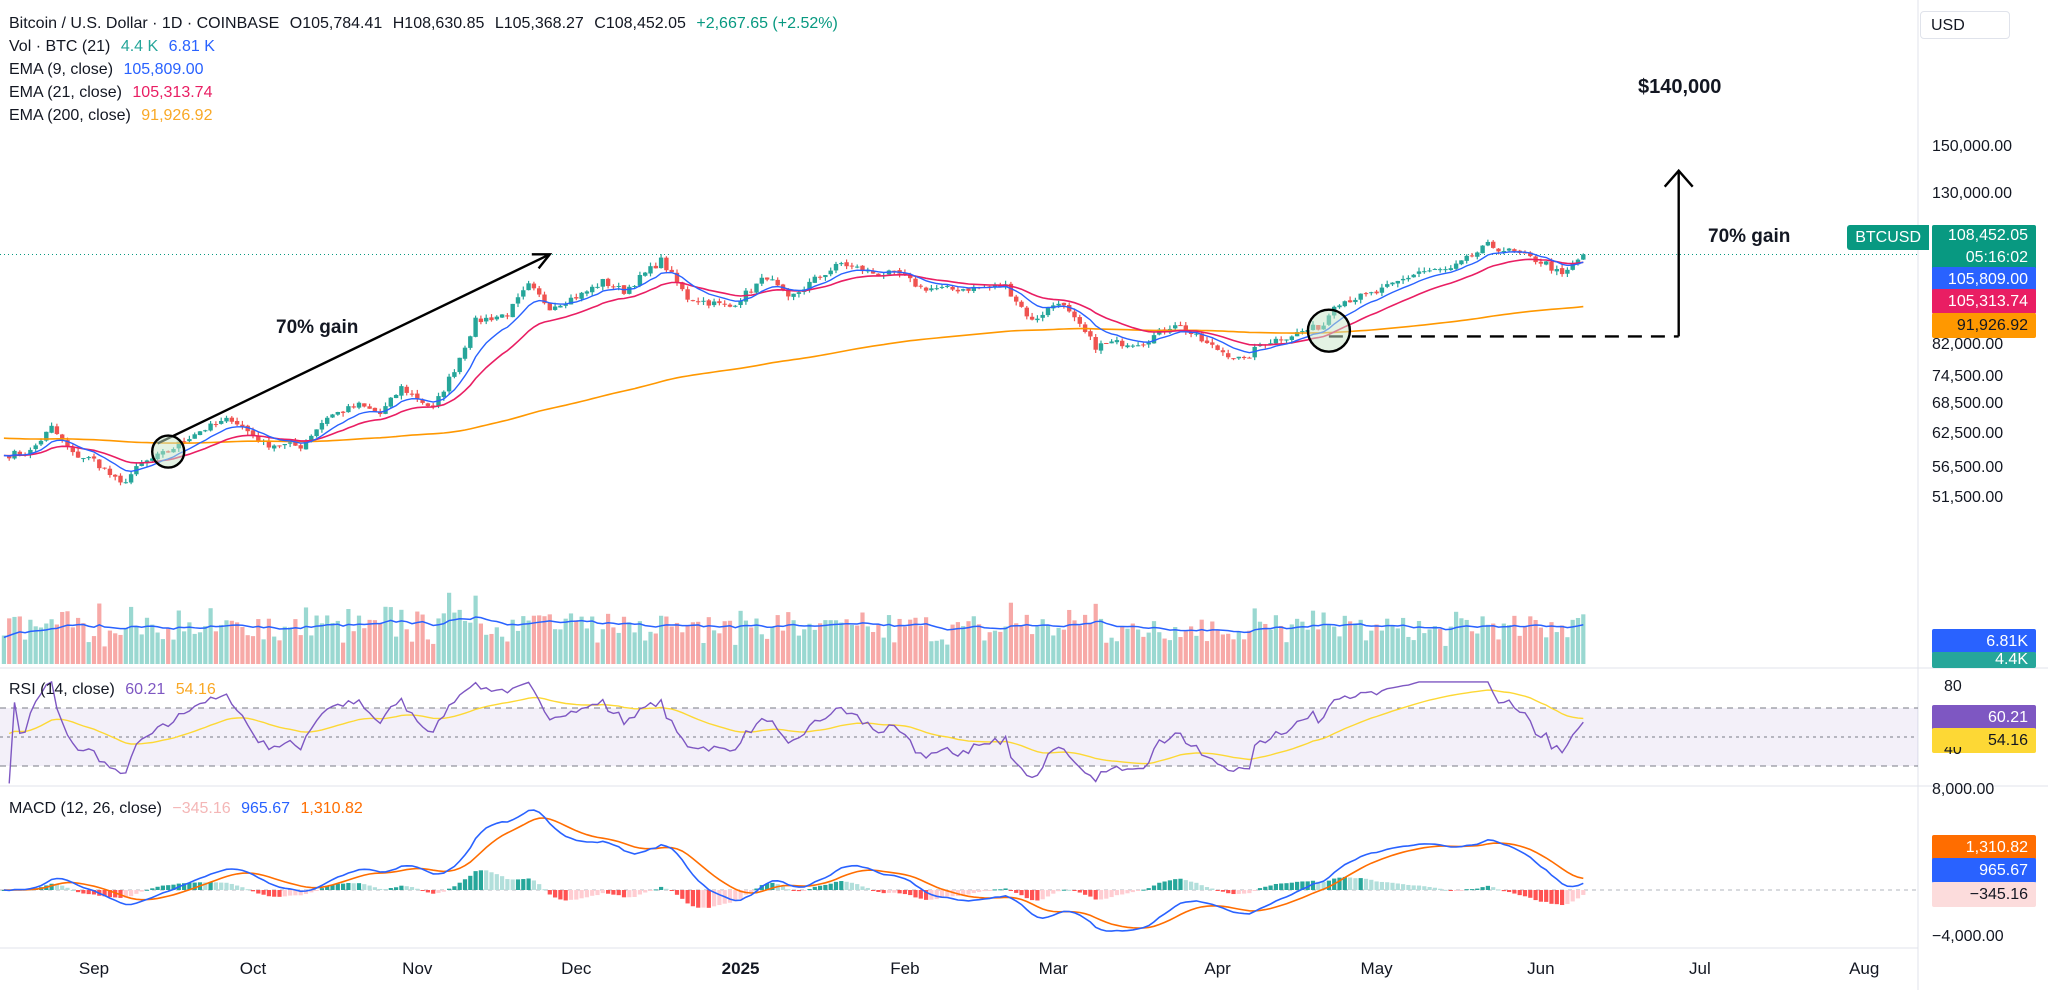  What do you see at coordinates (1053, 968) in the screenshot?
I see `time-tick: Mar` at bounding box center [1053, 968].